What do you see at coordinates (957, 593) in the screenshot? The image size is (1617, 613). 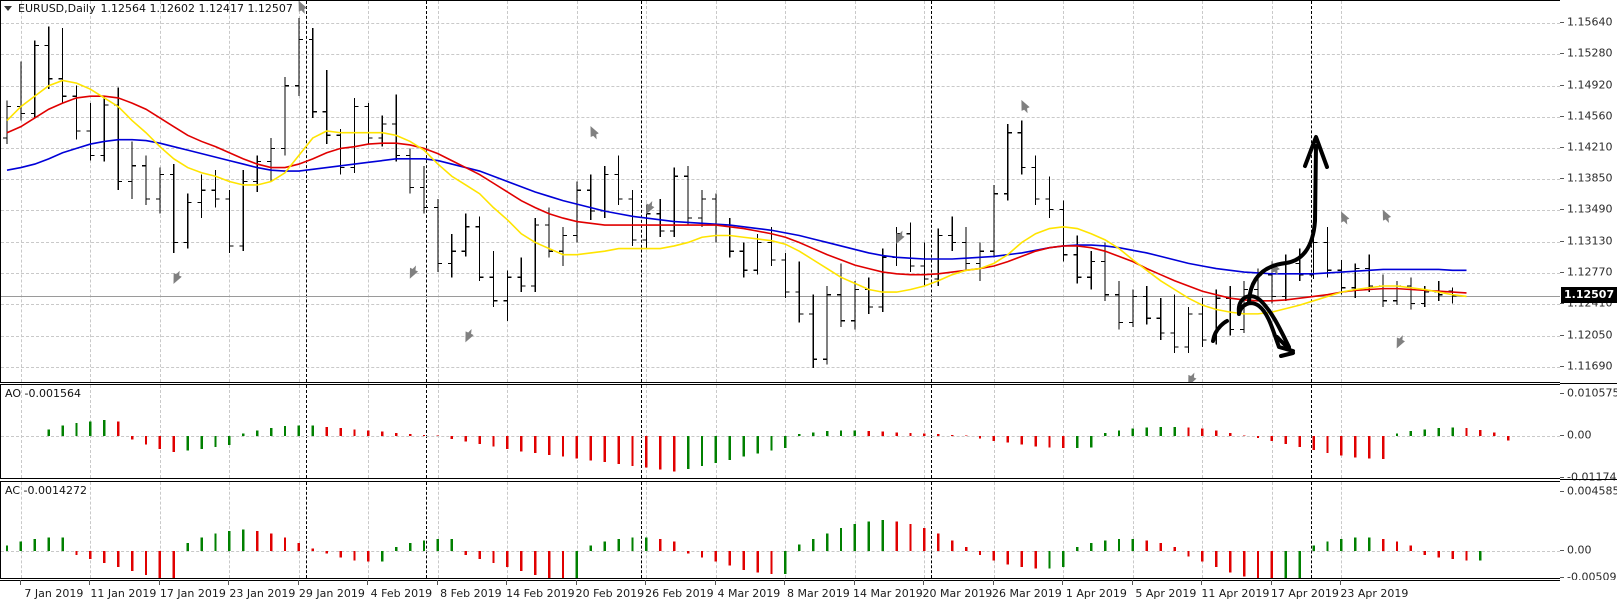 I see `time-tick-label: 20 Mar 2019` at bounding box center [957, 593].